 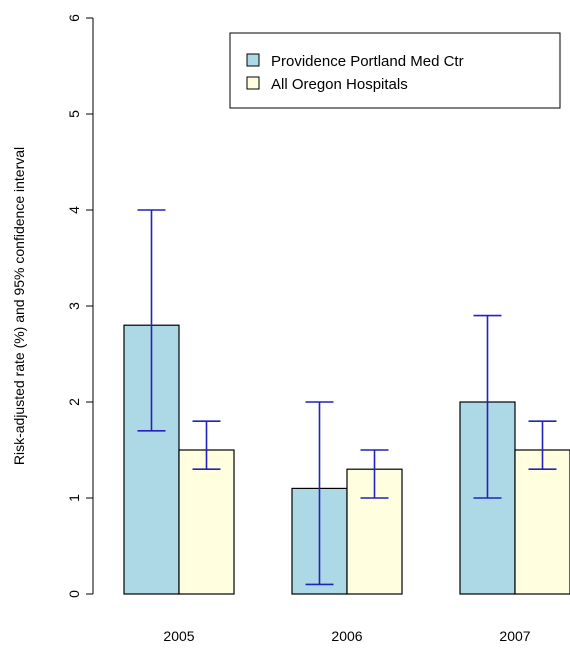 What do you see at coordinates (74, 306) in the screenshot?
I see `y-tick-label: 3` at bounding box center [74, 306].